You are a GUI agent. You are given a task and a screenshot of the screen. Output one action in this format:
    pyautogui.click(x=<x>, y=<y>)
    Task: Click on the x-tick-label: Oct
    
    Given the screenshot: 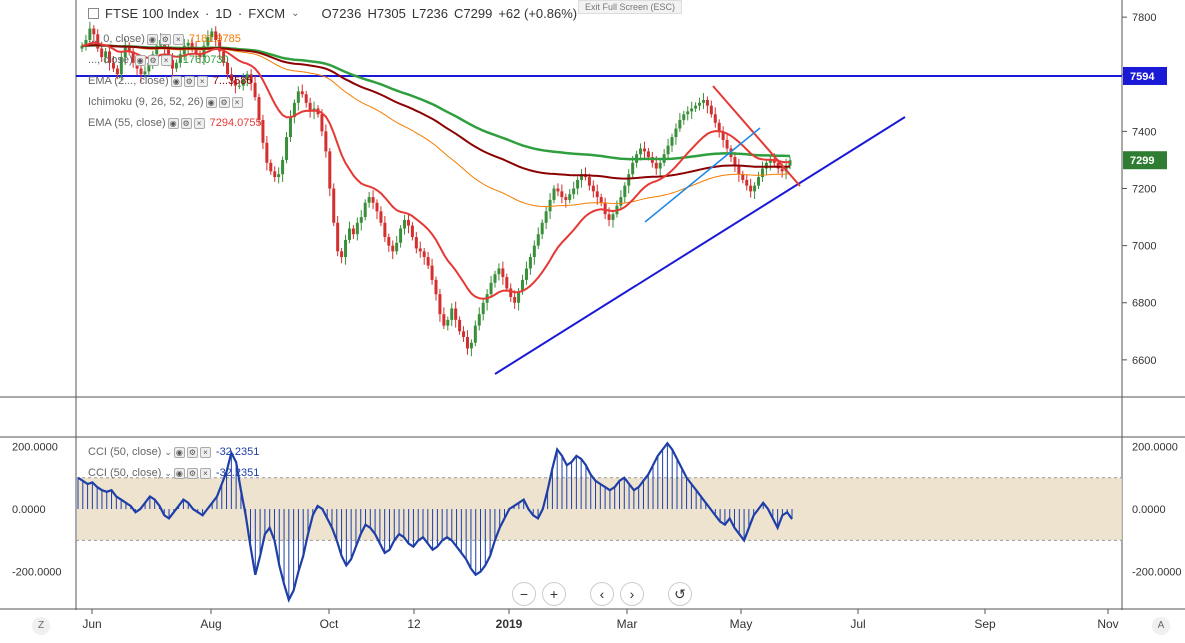 What is the action you would take?
    pyautogui.click(x=329, y=624)
    